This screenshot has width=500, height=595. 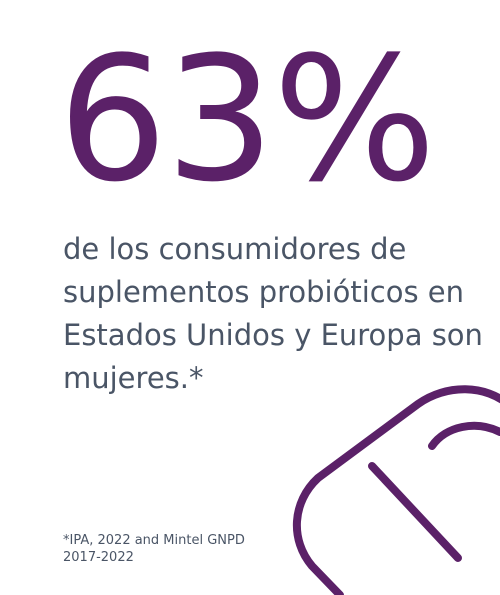 I want to click on footnote-source: *IPA, 2022 and Mintel GNPD, so click(x=154, y=540).